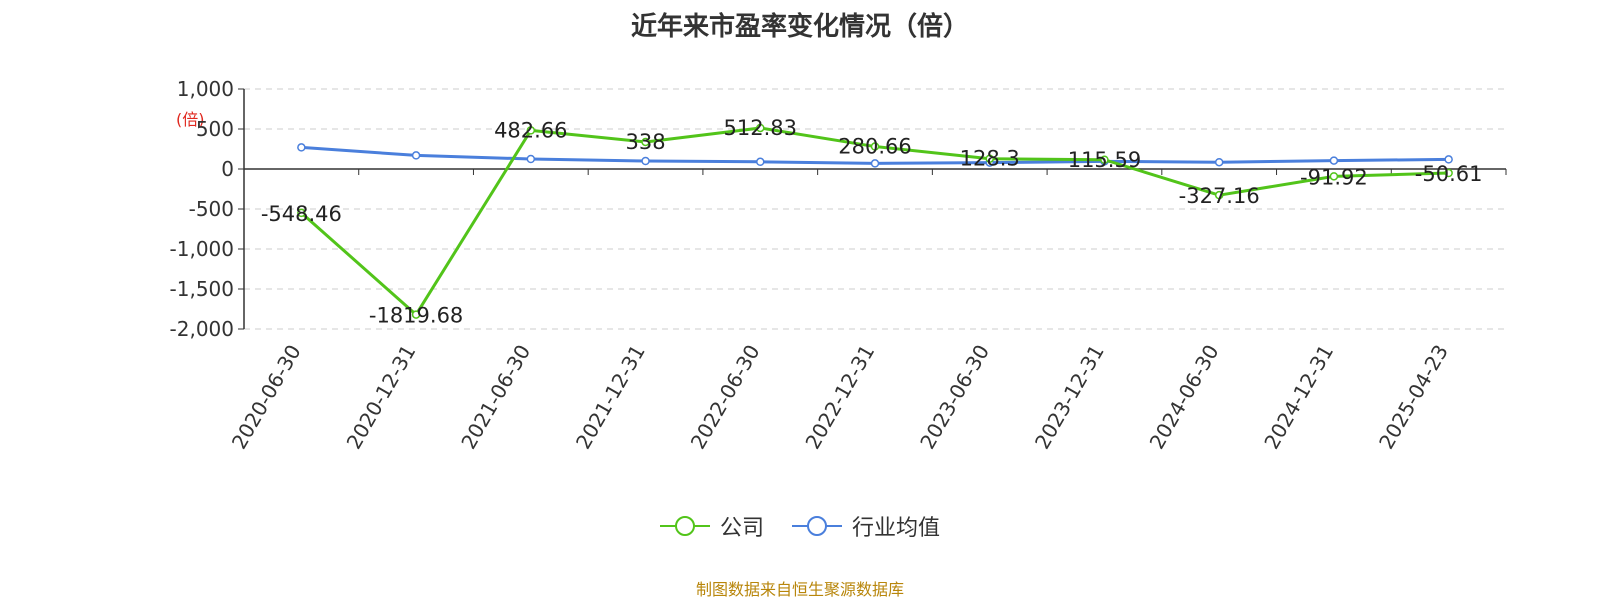  I want to click on legend: 公司 行业均值, so click(800, 526).